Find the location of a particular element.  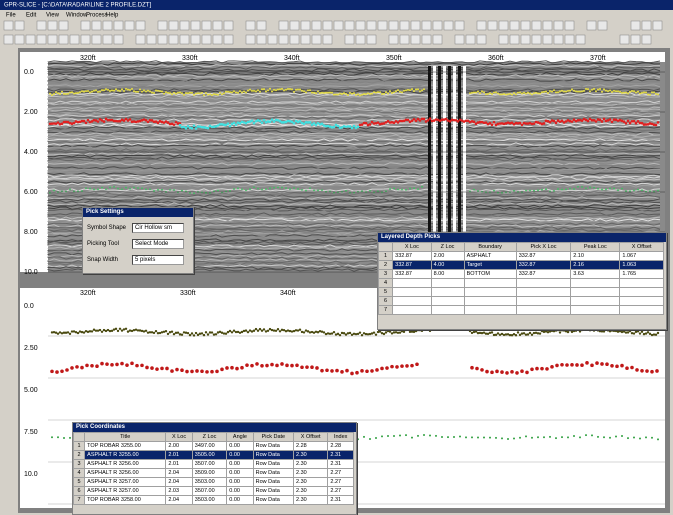

row: 6 is located at coordinates (521, 301).